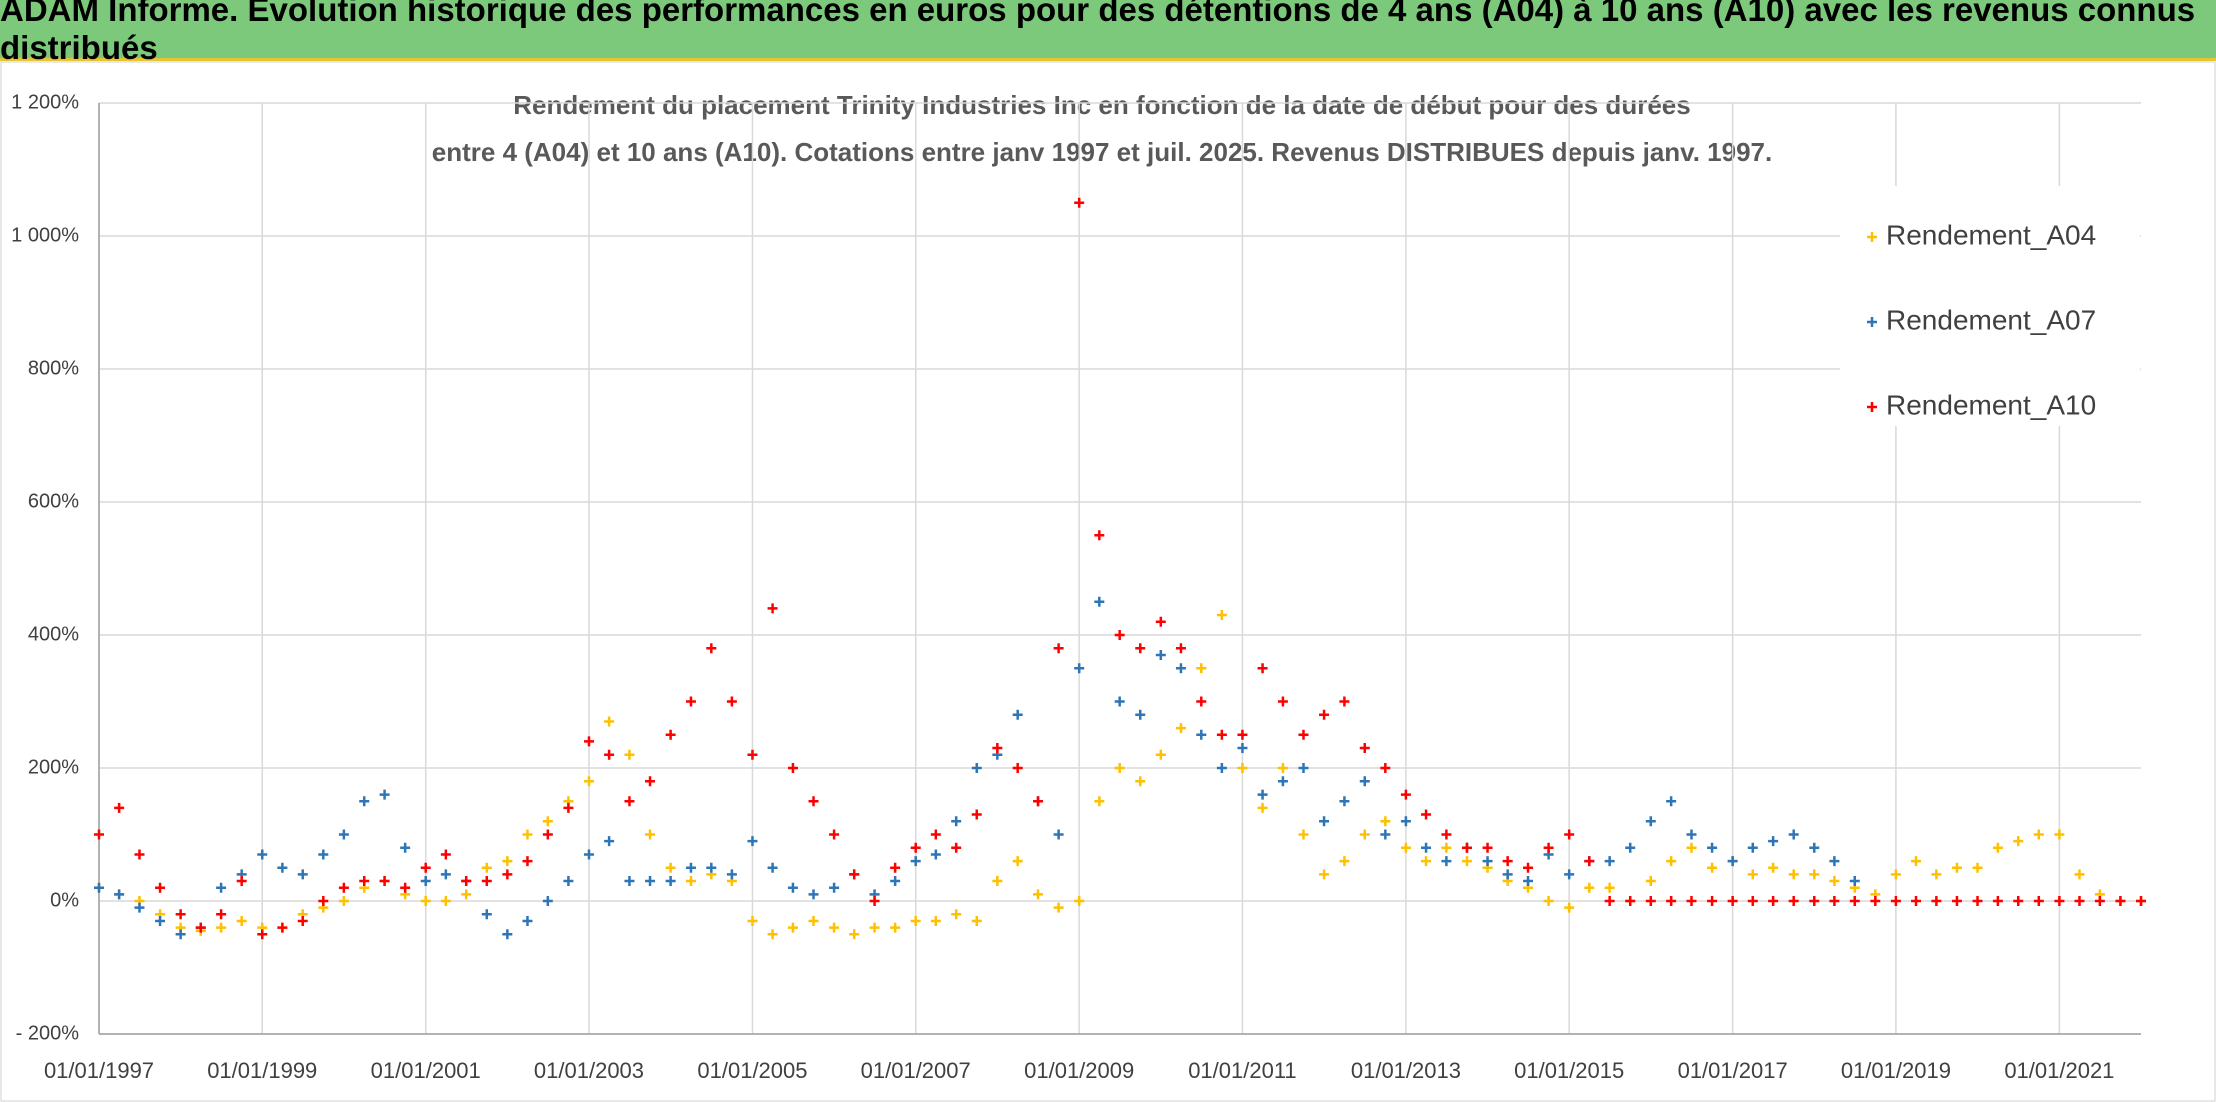  Describe the element at coordinates (1896, 1070) in the screenshot. I see `x-tick-label: 01/01/2019` at that location.